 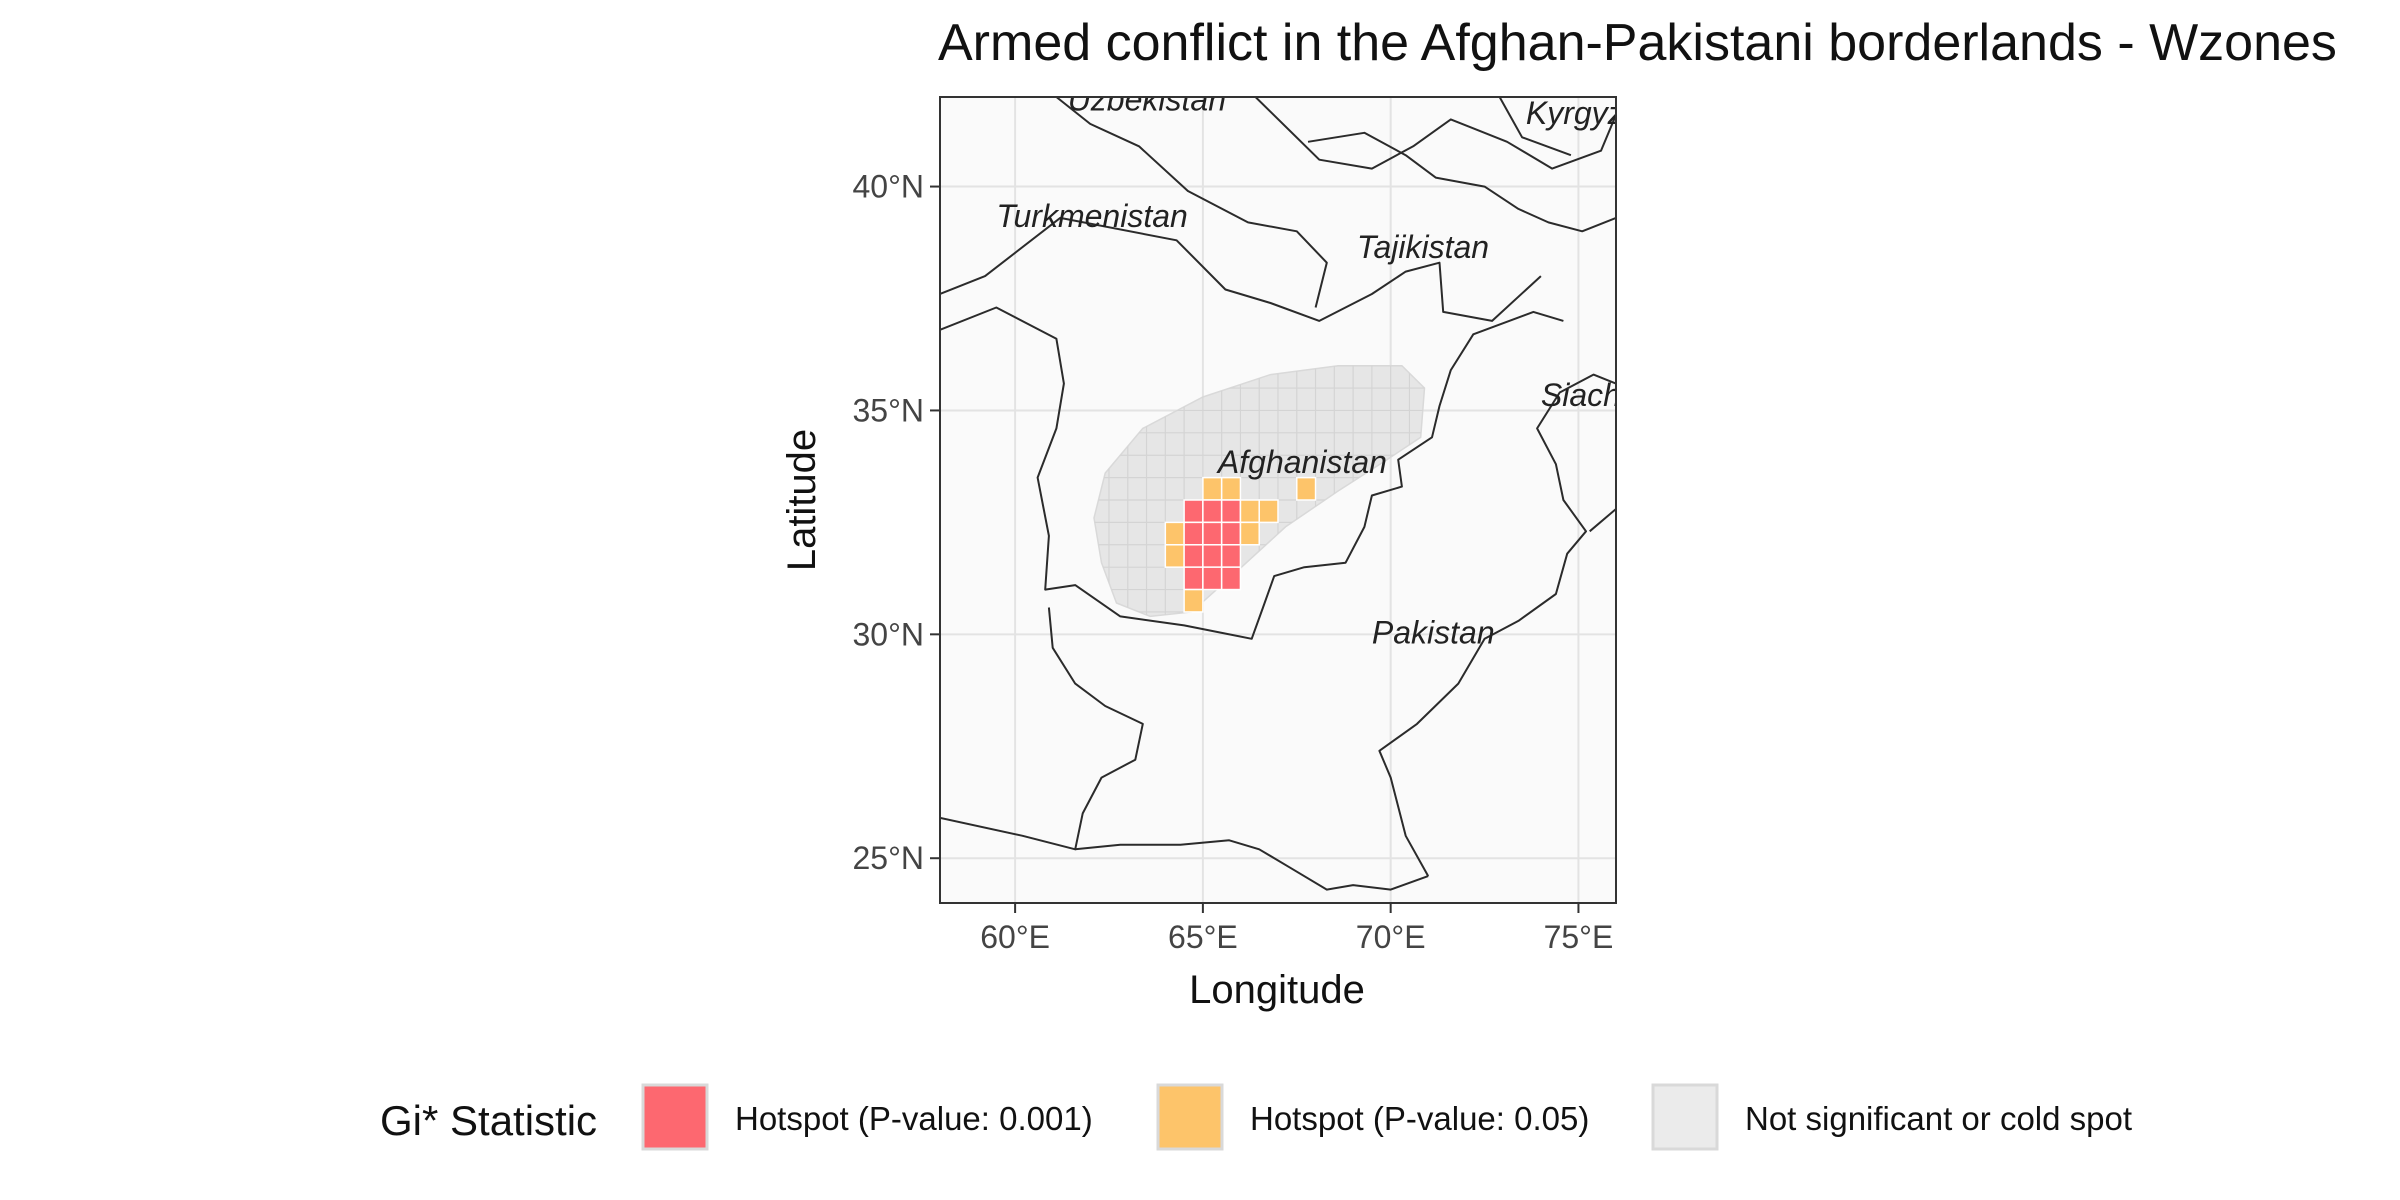 I want to click on x-tick-label: 75°E, so click(x=1579, y=937).